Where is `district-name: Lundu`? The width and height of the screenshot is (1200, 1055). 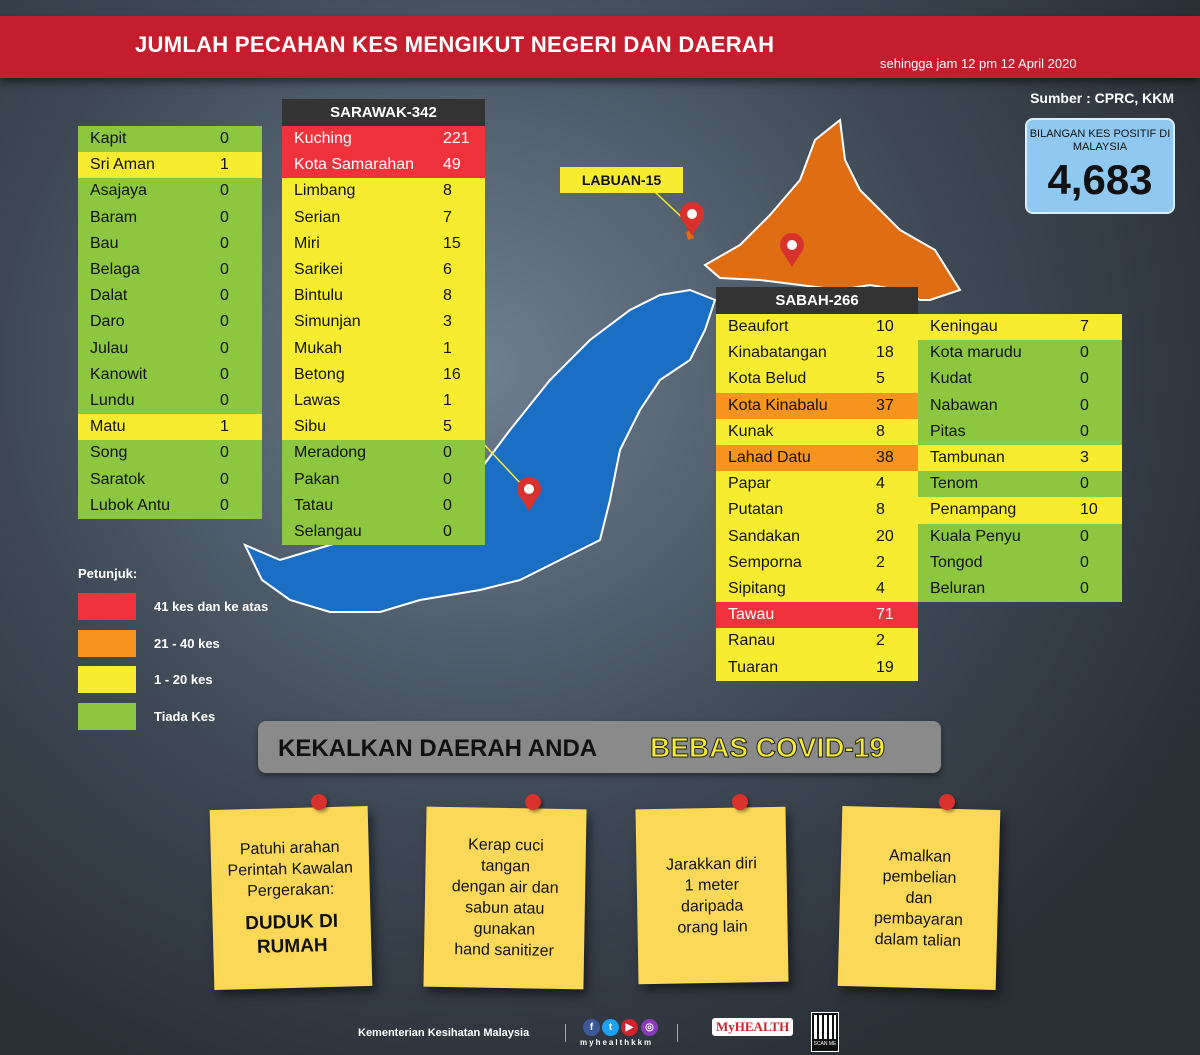 district-name: Lundu is located at coordinates (112, 400).